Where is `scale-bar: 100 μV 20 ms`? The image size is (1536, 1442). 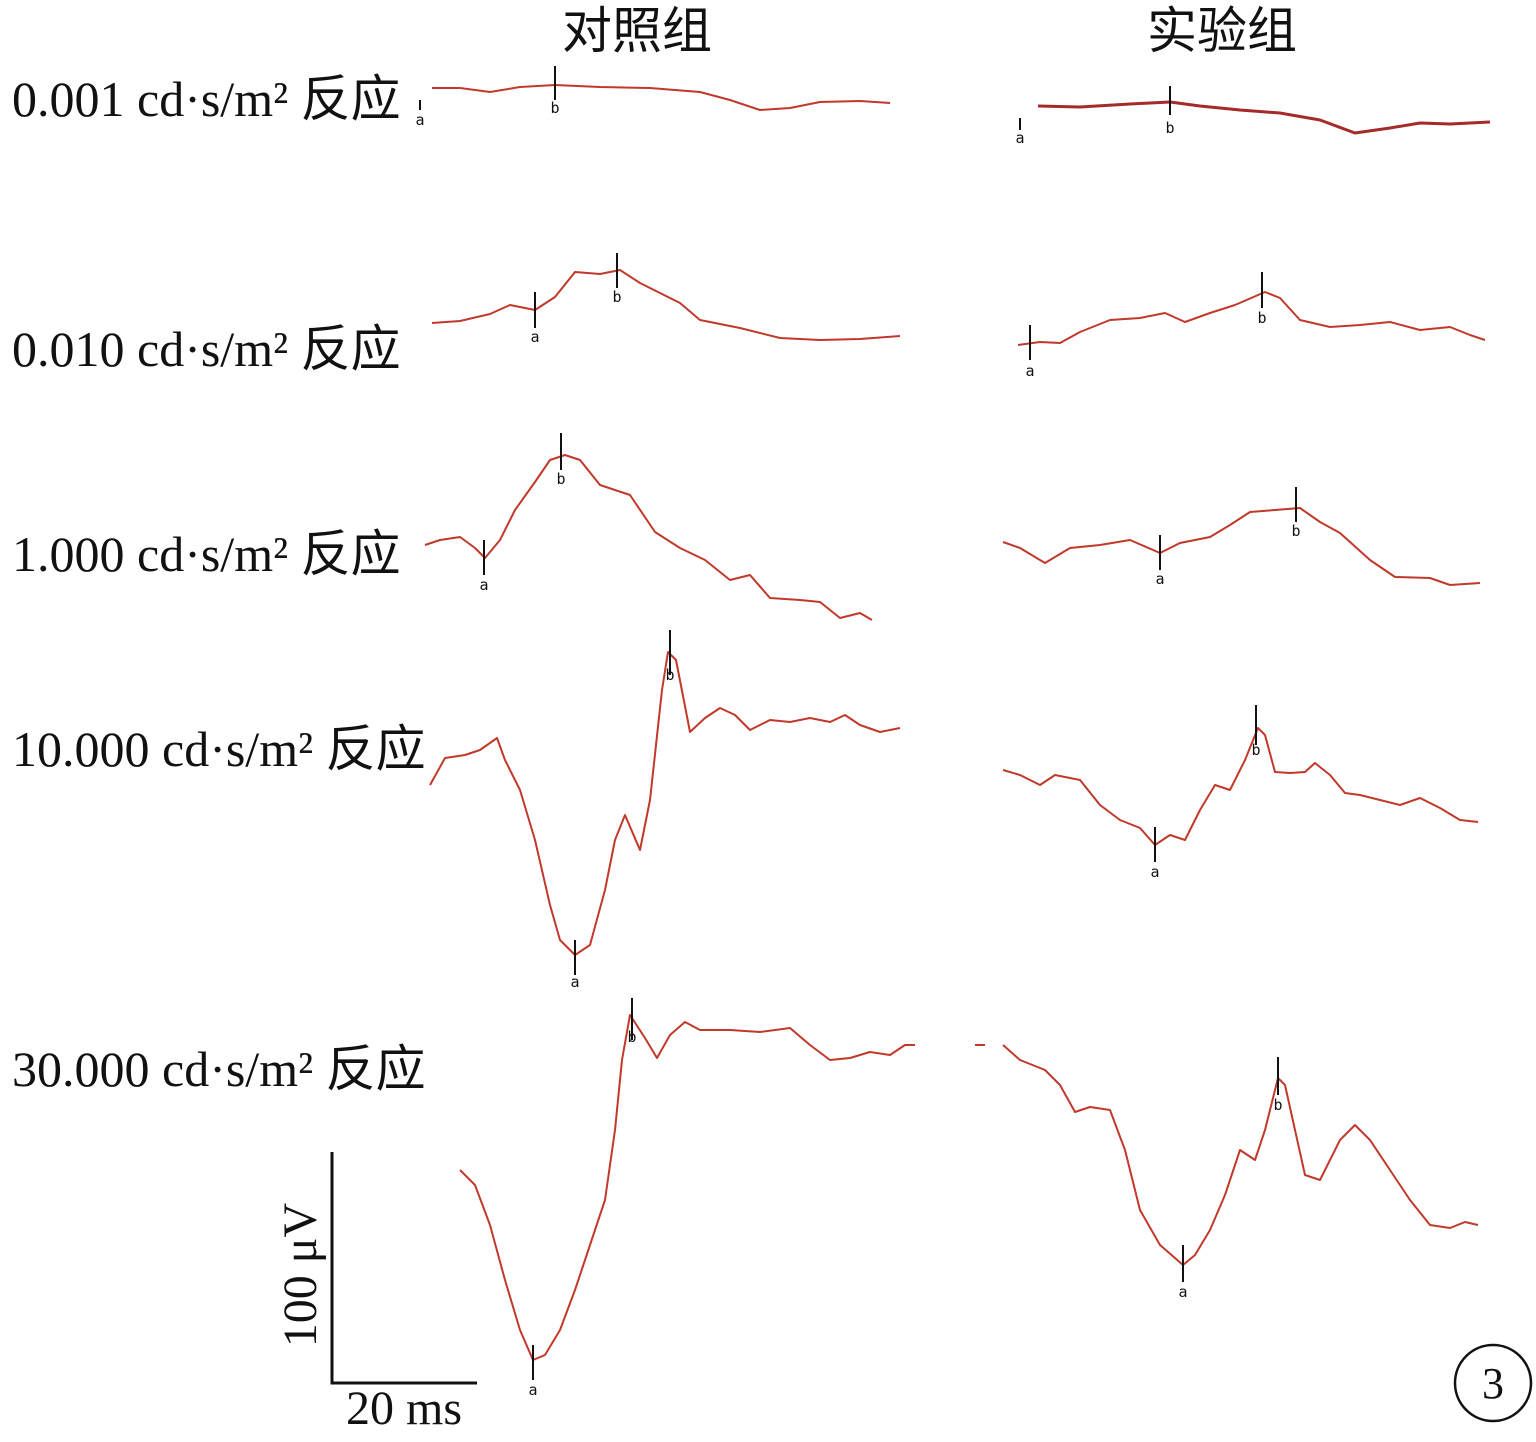
scale-bar: 100 μV 20 ms is located at coordinates (375, 1293).